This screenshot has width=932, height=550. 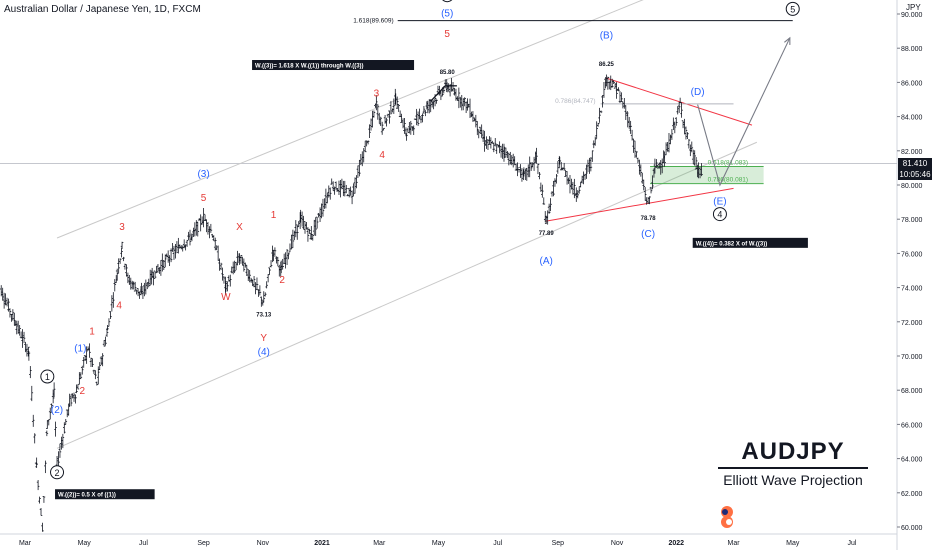 What do you see at coordinates (912, 528) in the screenshot?
I see `y-tick-label: 60.000` at bounding box center [912, 528].